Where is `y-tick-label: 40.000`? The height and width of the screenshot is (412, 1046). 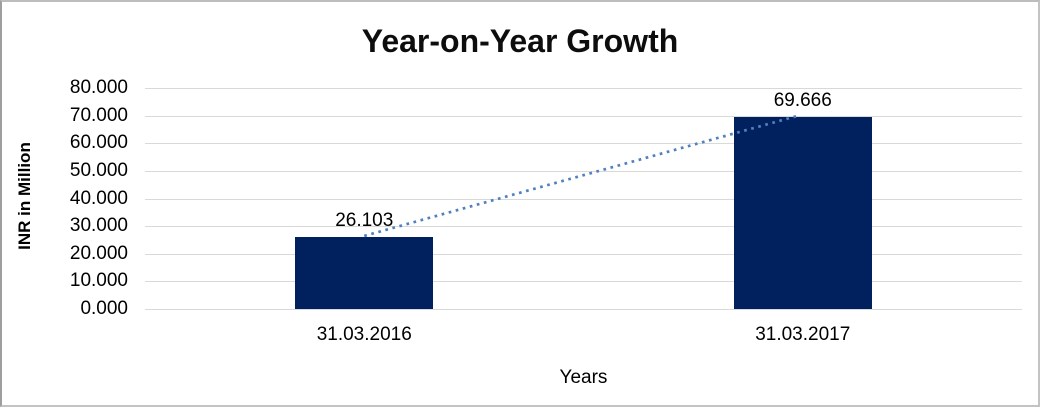
y-tick-label: 40.000 is located at coordinates (98, 198).